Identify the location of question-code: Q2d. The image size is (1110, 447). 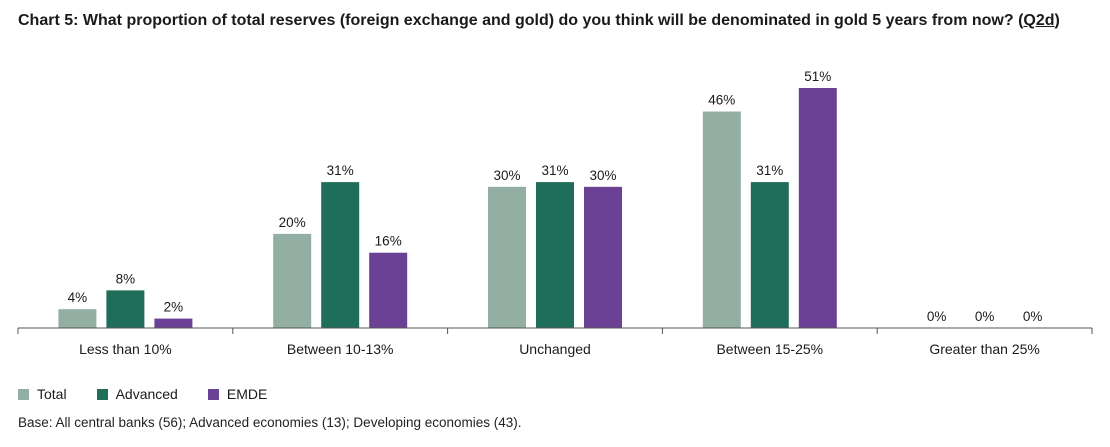
(1039, 20).